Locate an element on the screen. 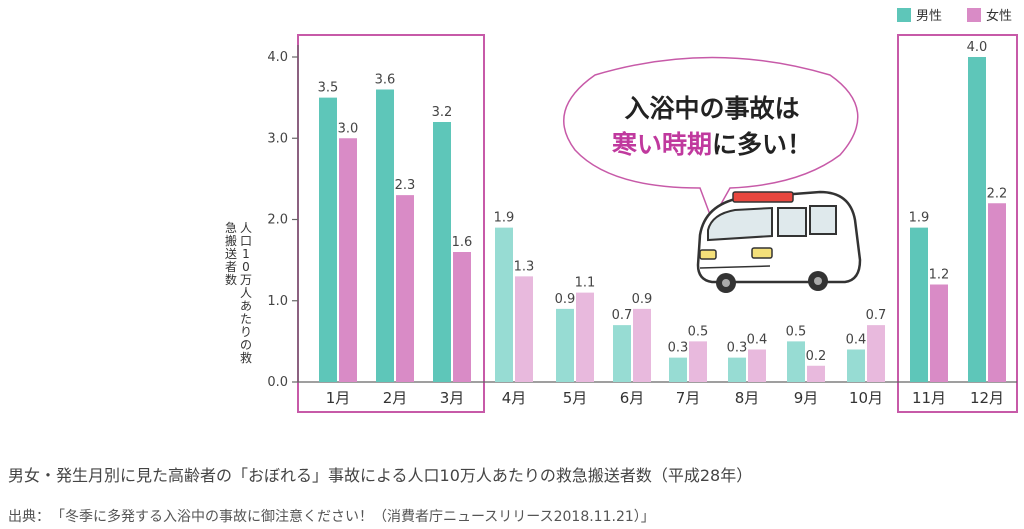  data-label-male: 3.5 is located at coordinates (328, 88).